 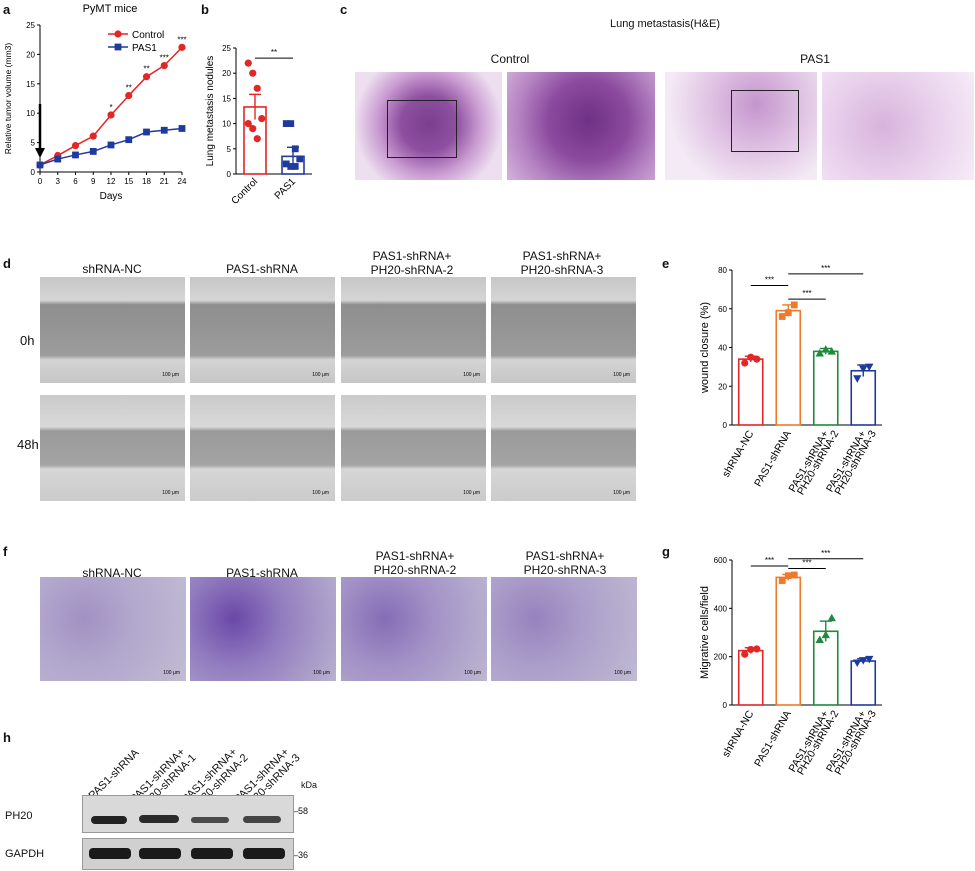 What do you see at coordinates (562, 263) in the screenshot?
I see `panel-d-col-4: PAS1-shRNA+ PH20-shRNA-3` at bounding box center [562, 263].